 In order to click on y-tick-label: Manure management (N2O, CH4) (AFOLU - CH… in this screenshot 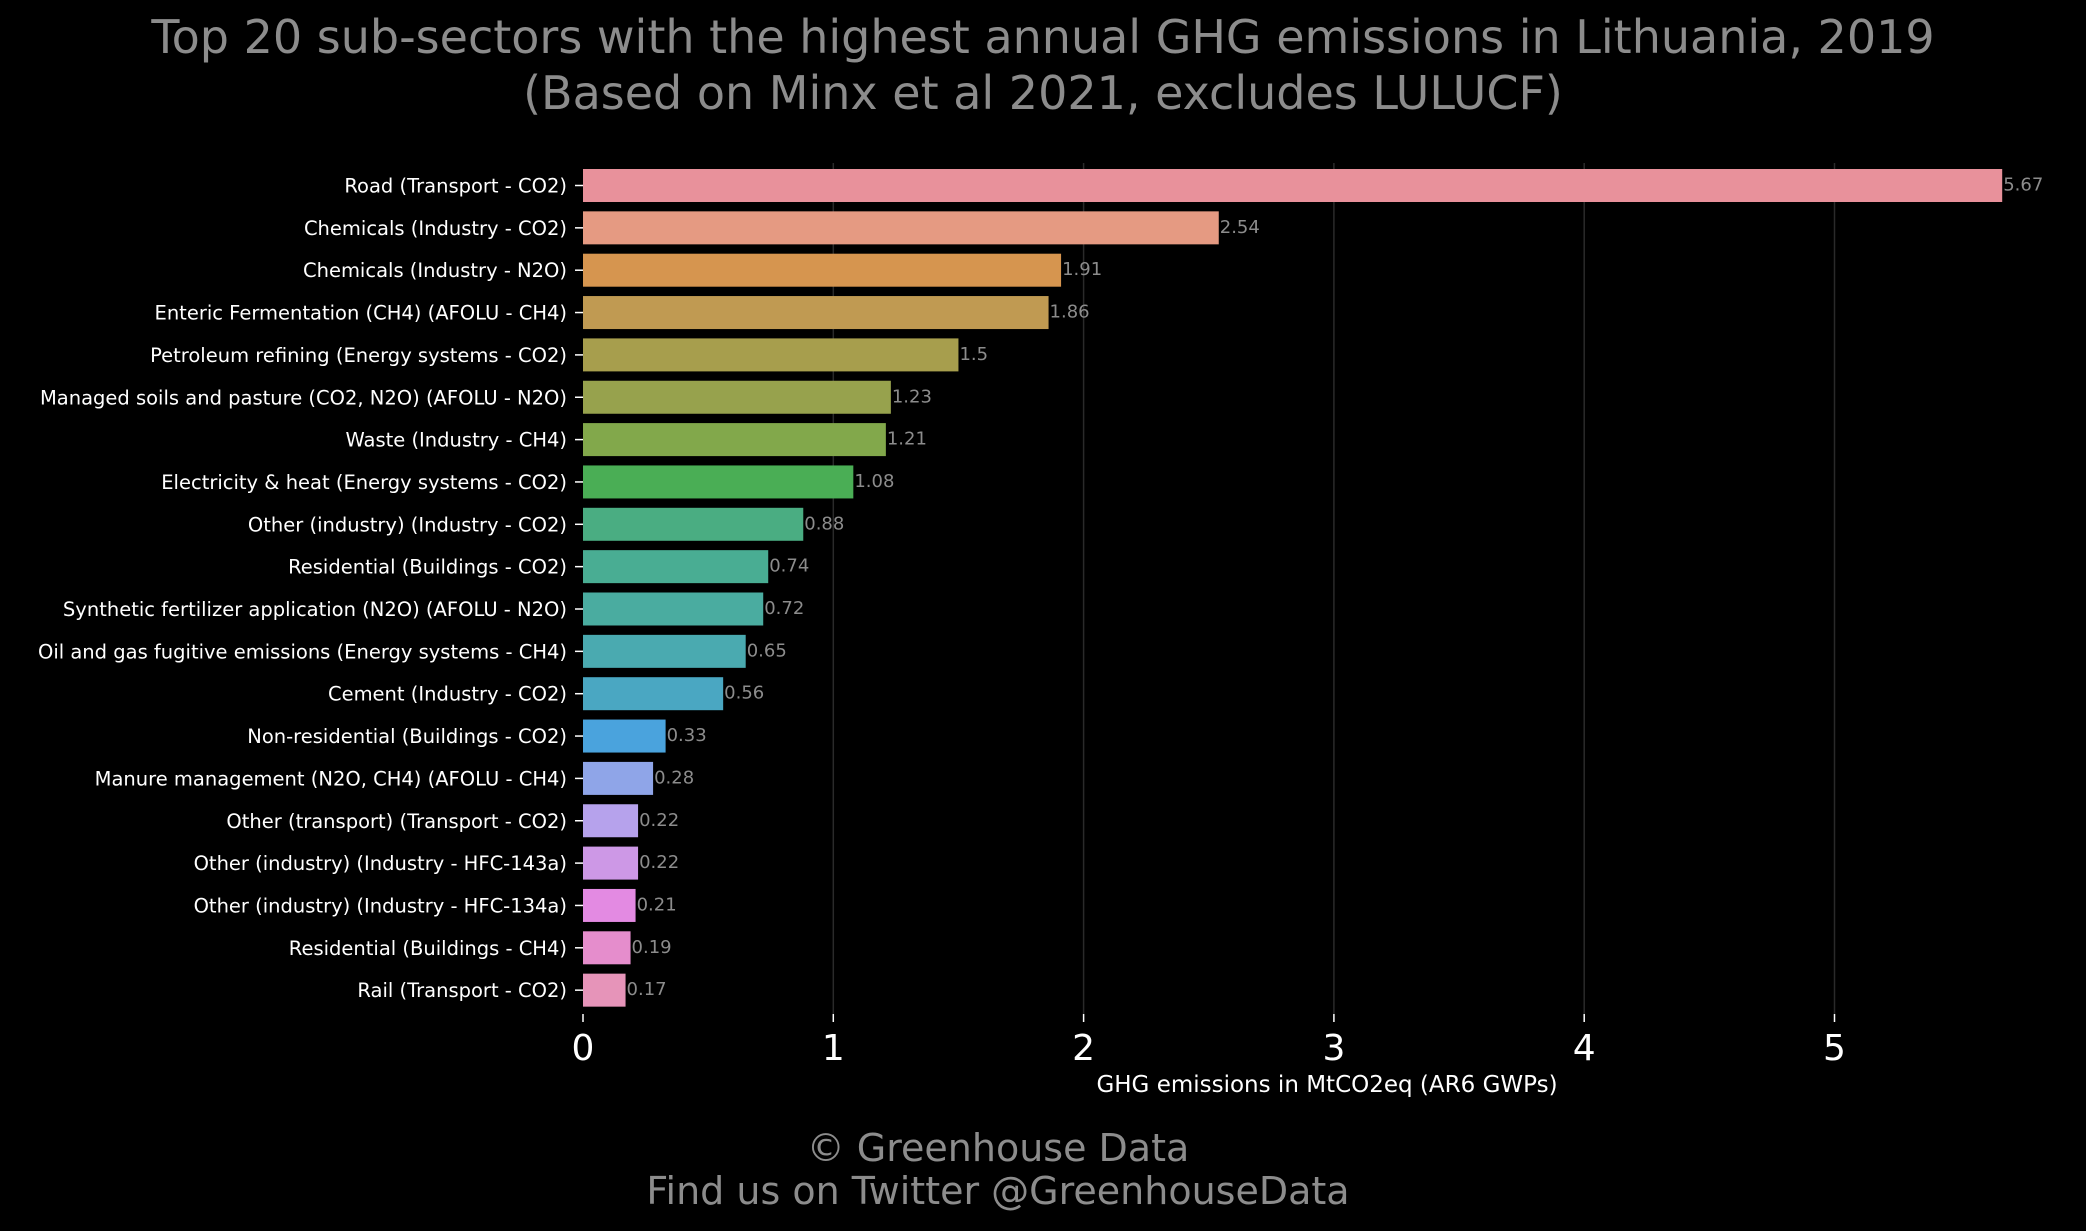, I will do `click(331, 778)`.